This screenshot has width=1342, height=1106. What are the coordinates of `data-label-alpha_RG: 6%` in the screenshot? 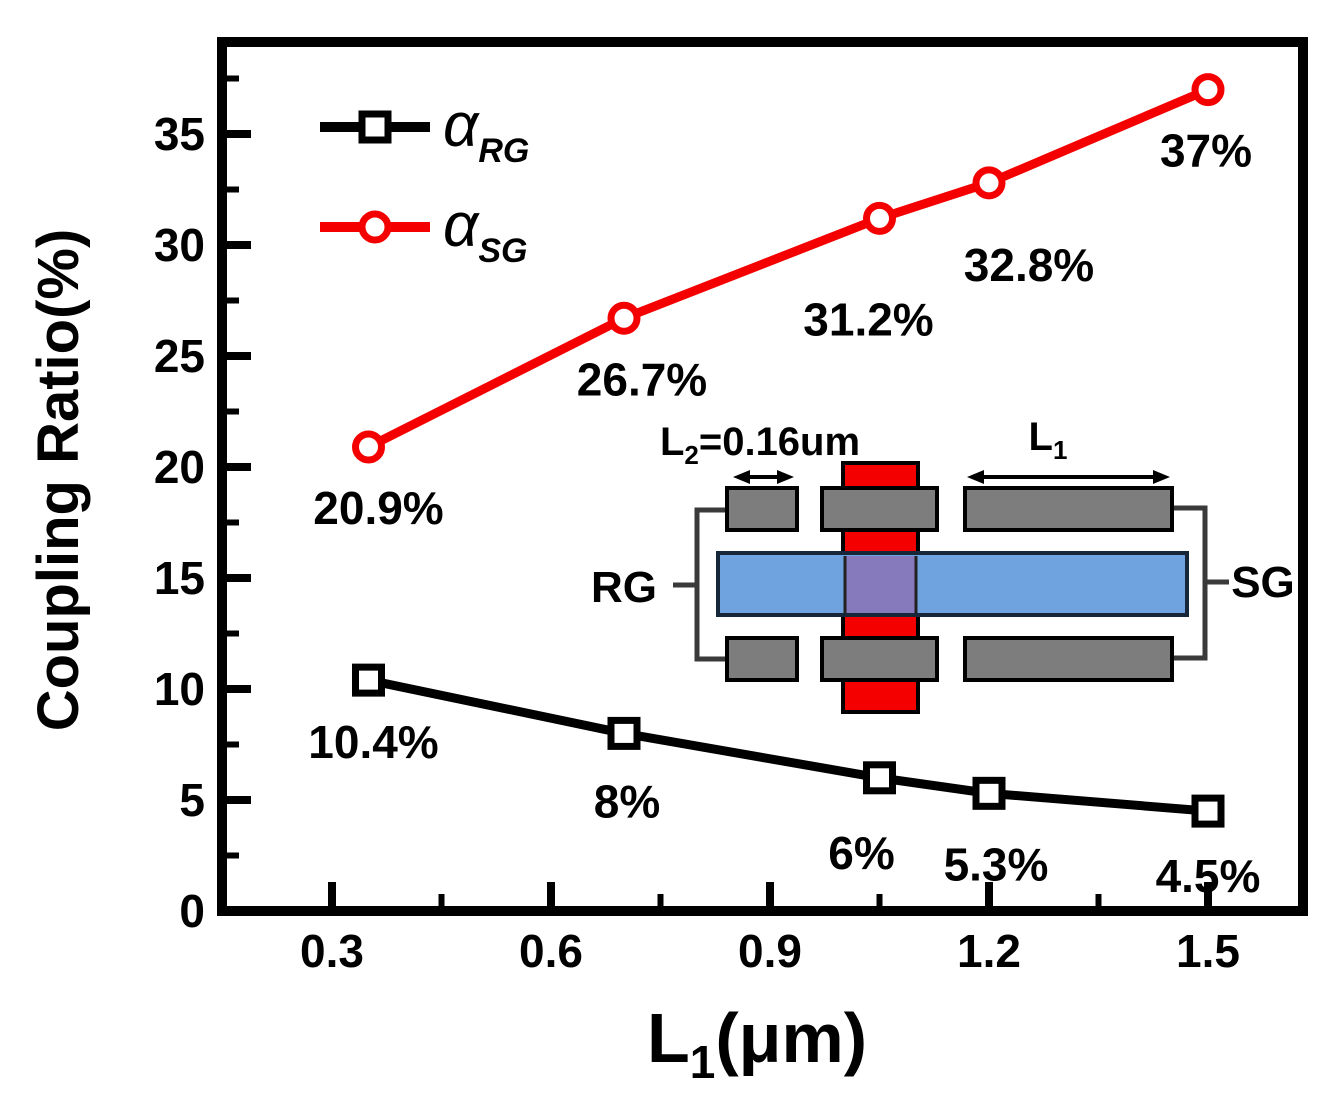 It's located at (861, 853).